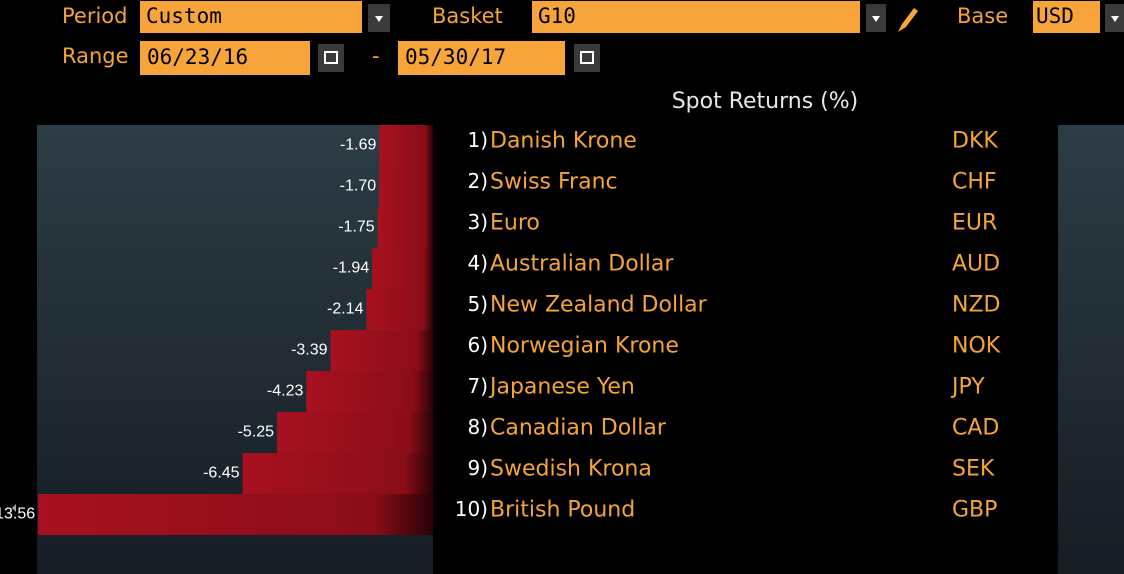  Describe the element at coordinates (582, 264) in the screenshot. I see `currency-name: Australian Dollar` at that location.